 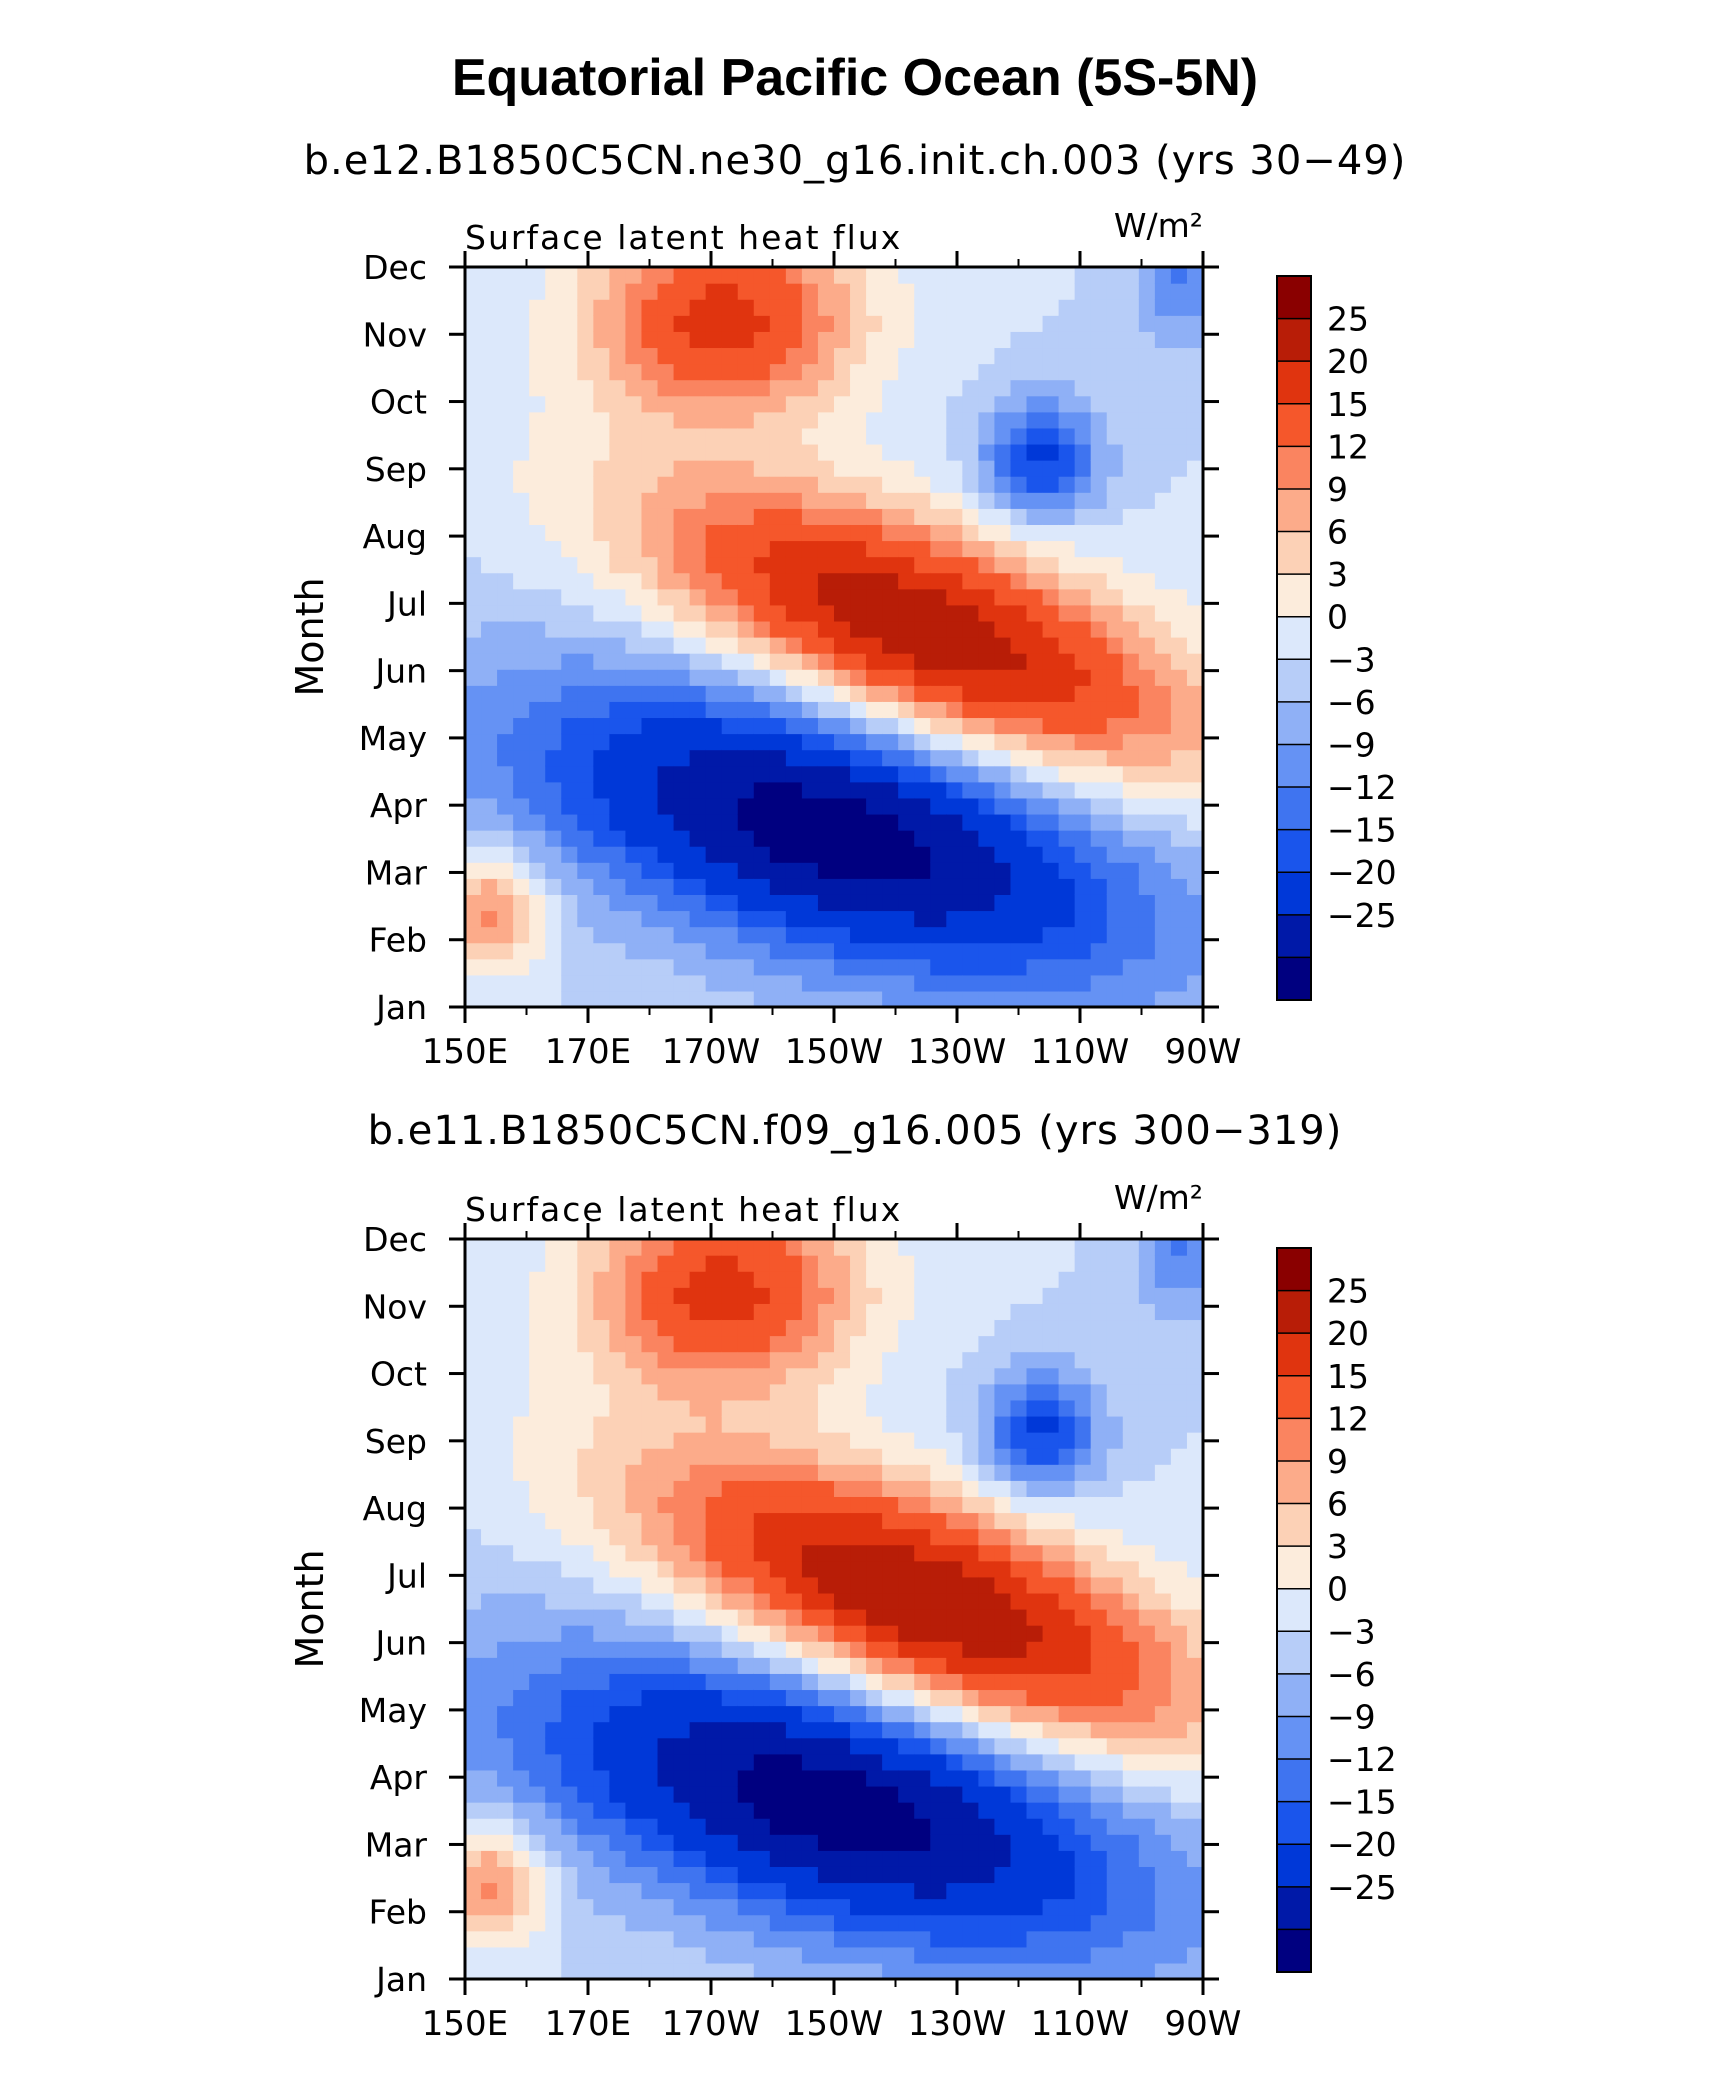 What do you see at coordinates (1337, 1461) in the screenshot?
I see `colorbar-label: 9` at bounding box center [1337, 1461].